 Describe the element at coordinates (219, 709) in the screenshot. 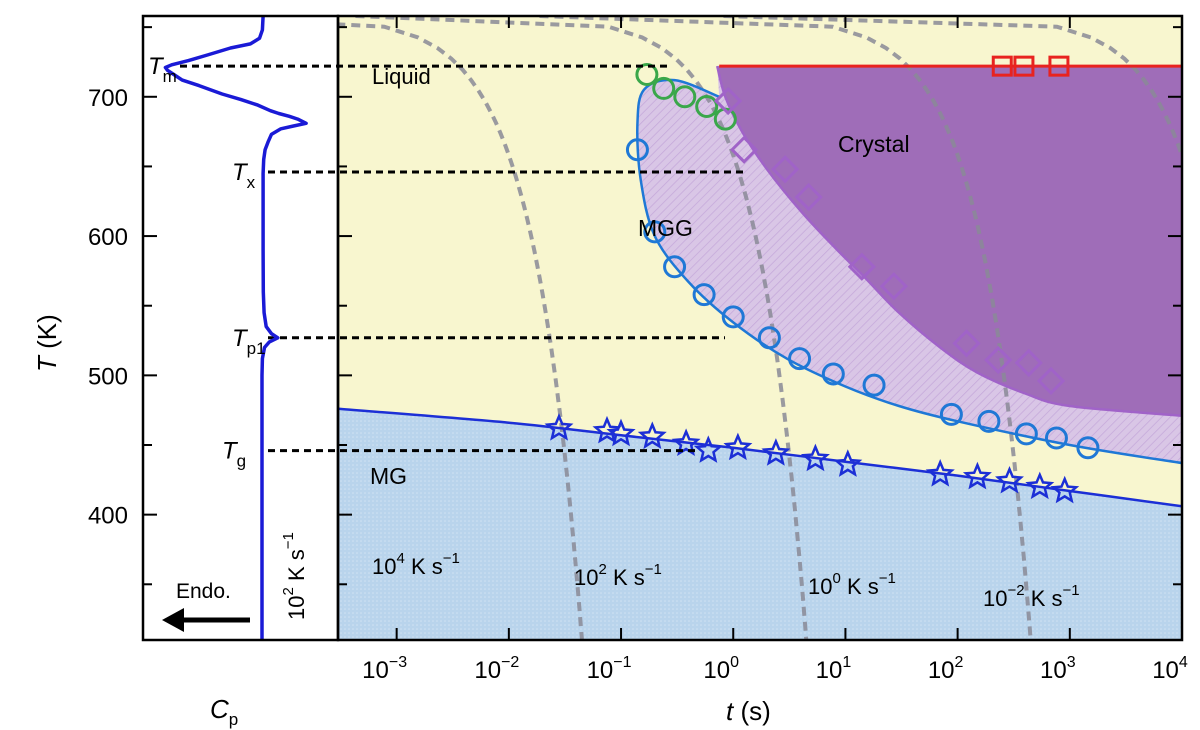

I see `cp-axis-symbol: C` at that location.